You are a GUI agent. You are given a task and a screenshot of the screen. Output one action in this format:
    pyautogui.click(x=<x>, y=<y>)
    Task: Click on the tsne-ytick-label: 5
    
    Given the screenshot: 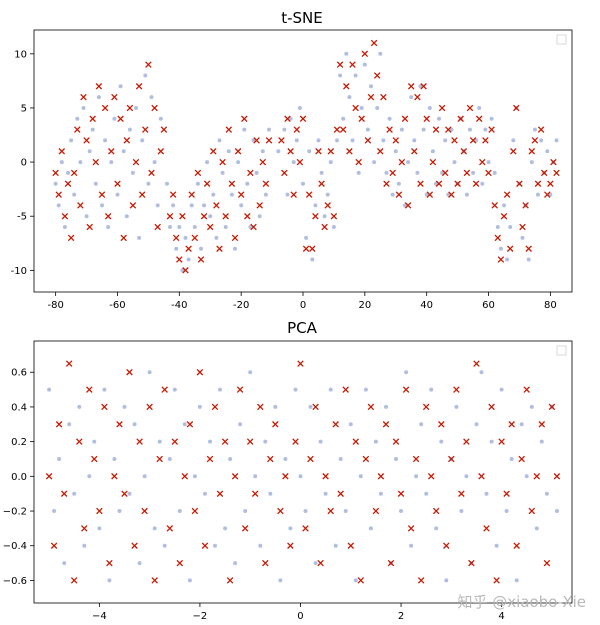 What is the action you would take?
    pyautogui.click(x=24, y=108)
    